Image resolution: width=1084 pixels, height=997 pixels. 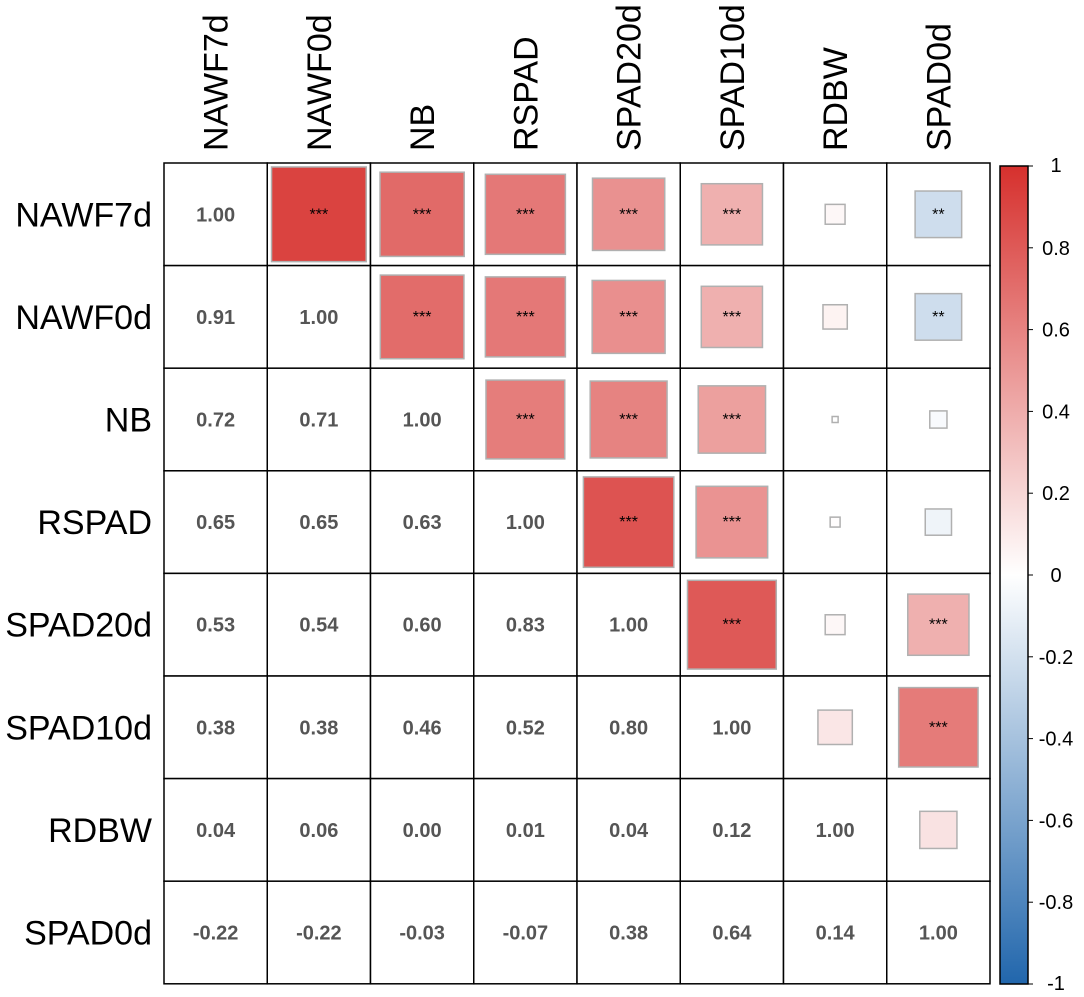 What do you see at coordinates (630, 77) in the screenshot?
I see `column-label: SPAD20d` at bounding box center [630, 77].